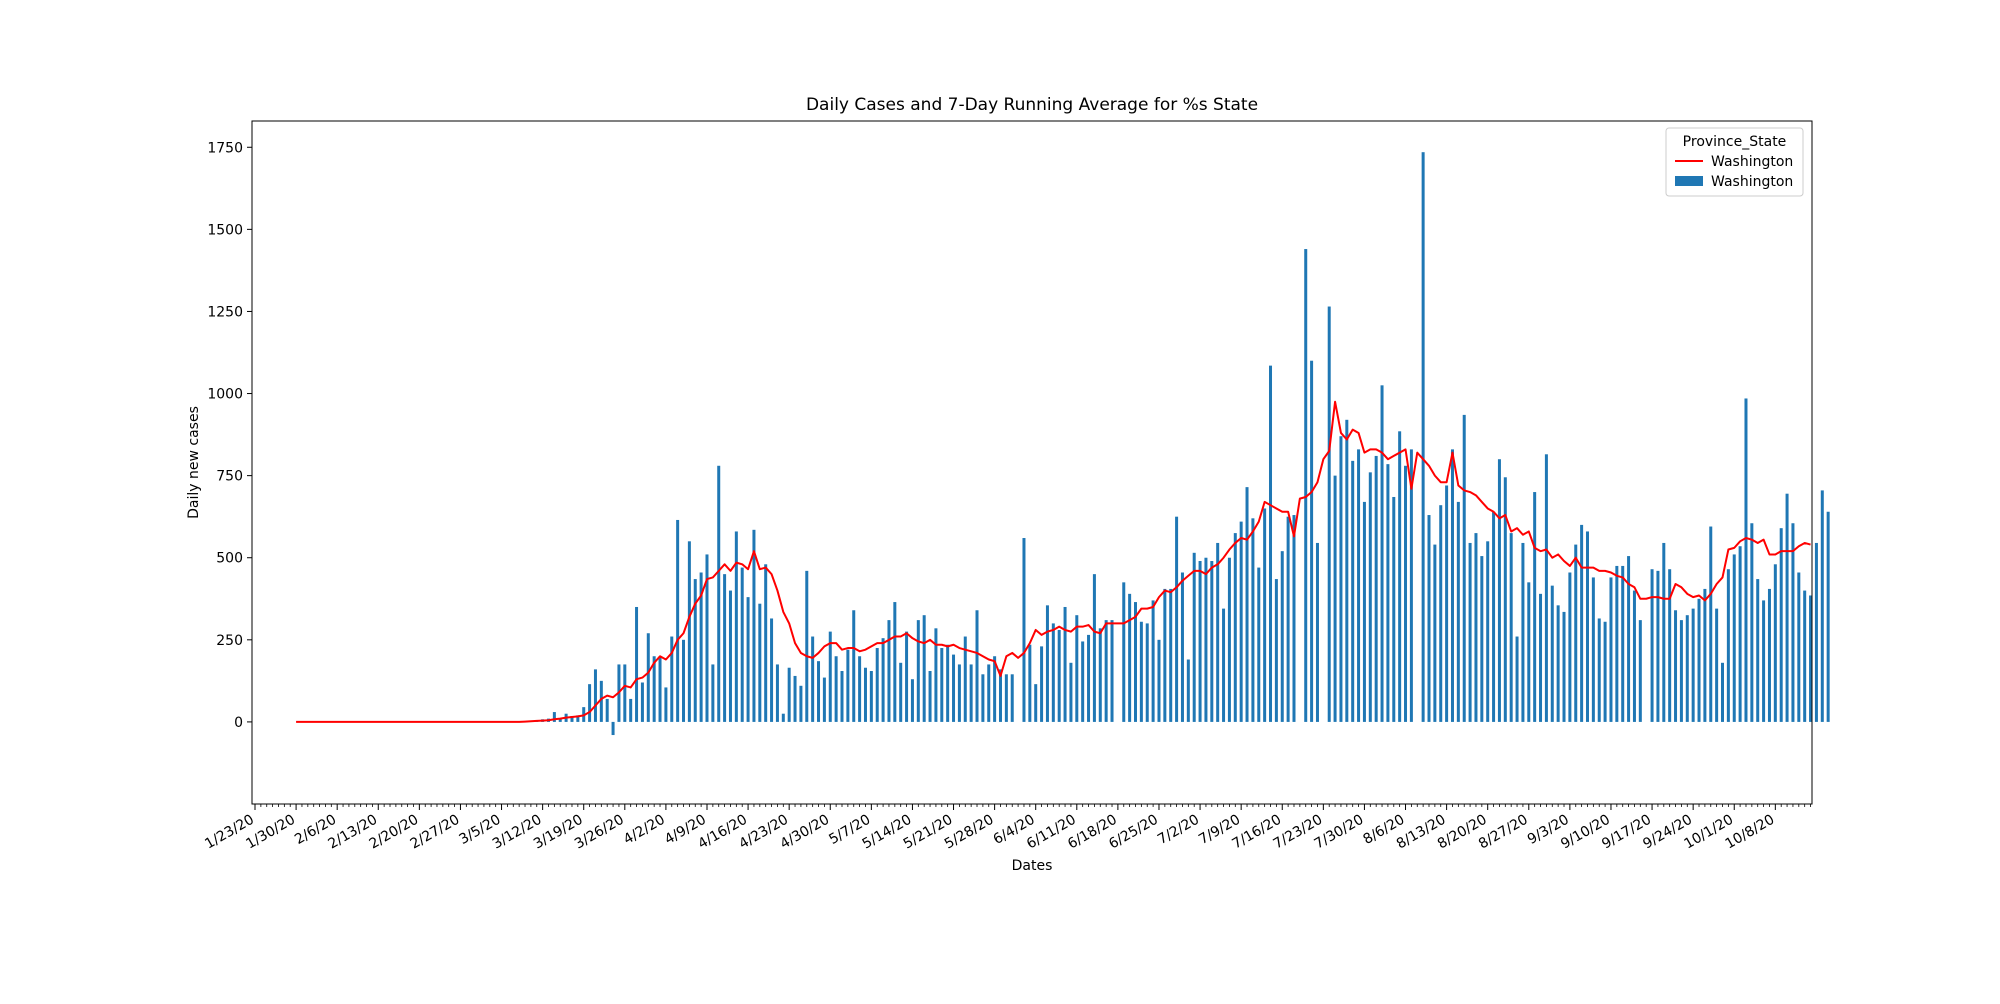  What do you see at coordinates (1032, 866) in the screenshot?
I see `x-axis-label: Dates` at bounding box center [1032, 866].